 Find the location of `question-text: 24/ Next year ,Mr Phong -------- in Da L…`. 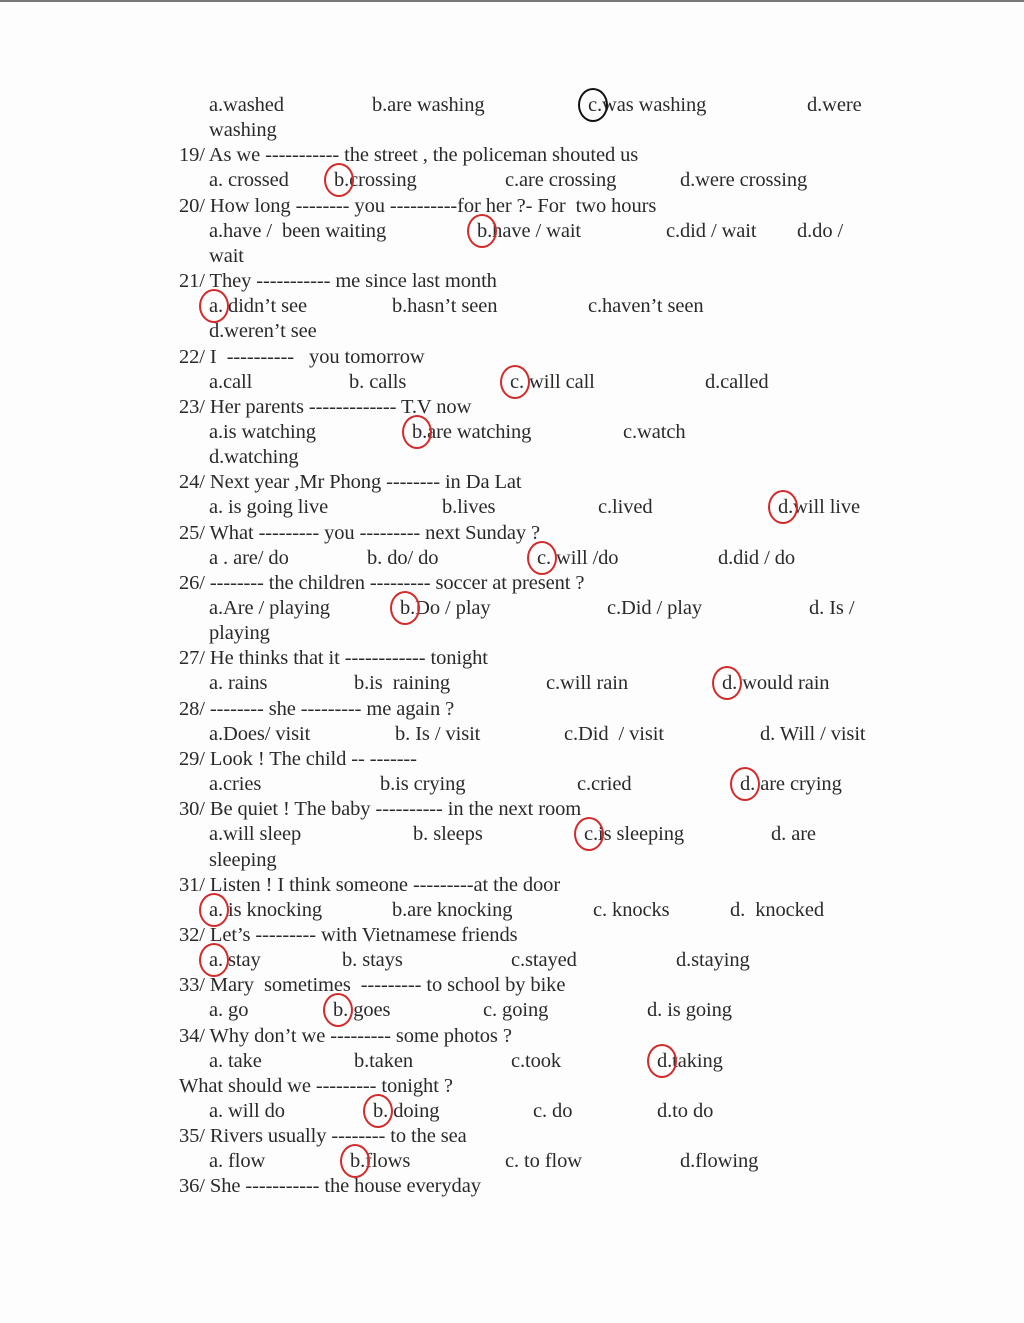

question-text: 24/ Next year ,Mr Phong -------- in Da L… is located at coordinates (350, 482).